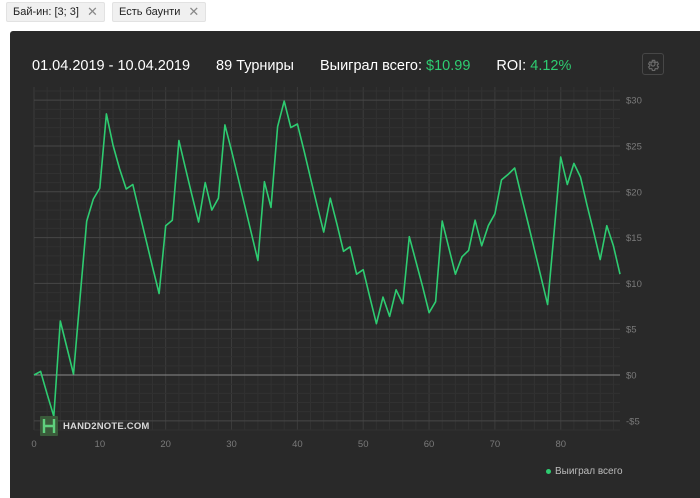 This screenshot has height=498, width=700. What do you see at coordinates (633, 421) in the screenshot?
I see `y-tick-label: -$5` at bounding box center [633, 421].